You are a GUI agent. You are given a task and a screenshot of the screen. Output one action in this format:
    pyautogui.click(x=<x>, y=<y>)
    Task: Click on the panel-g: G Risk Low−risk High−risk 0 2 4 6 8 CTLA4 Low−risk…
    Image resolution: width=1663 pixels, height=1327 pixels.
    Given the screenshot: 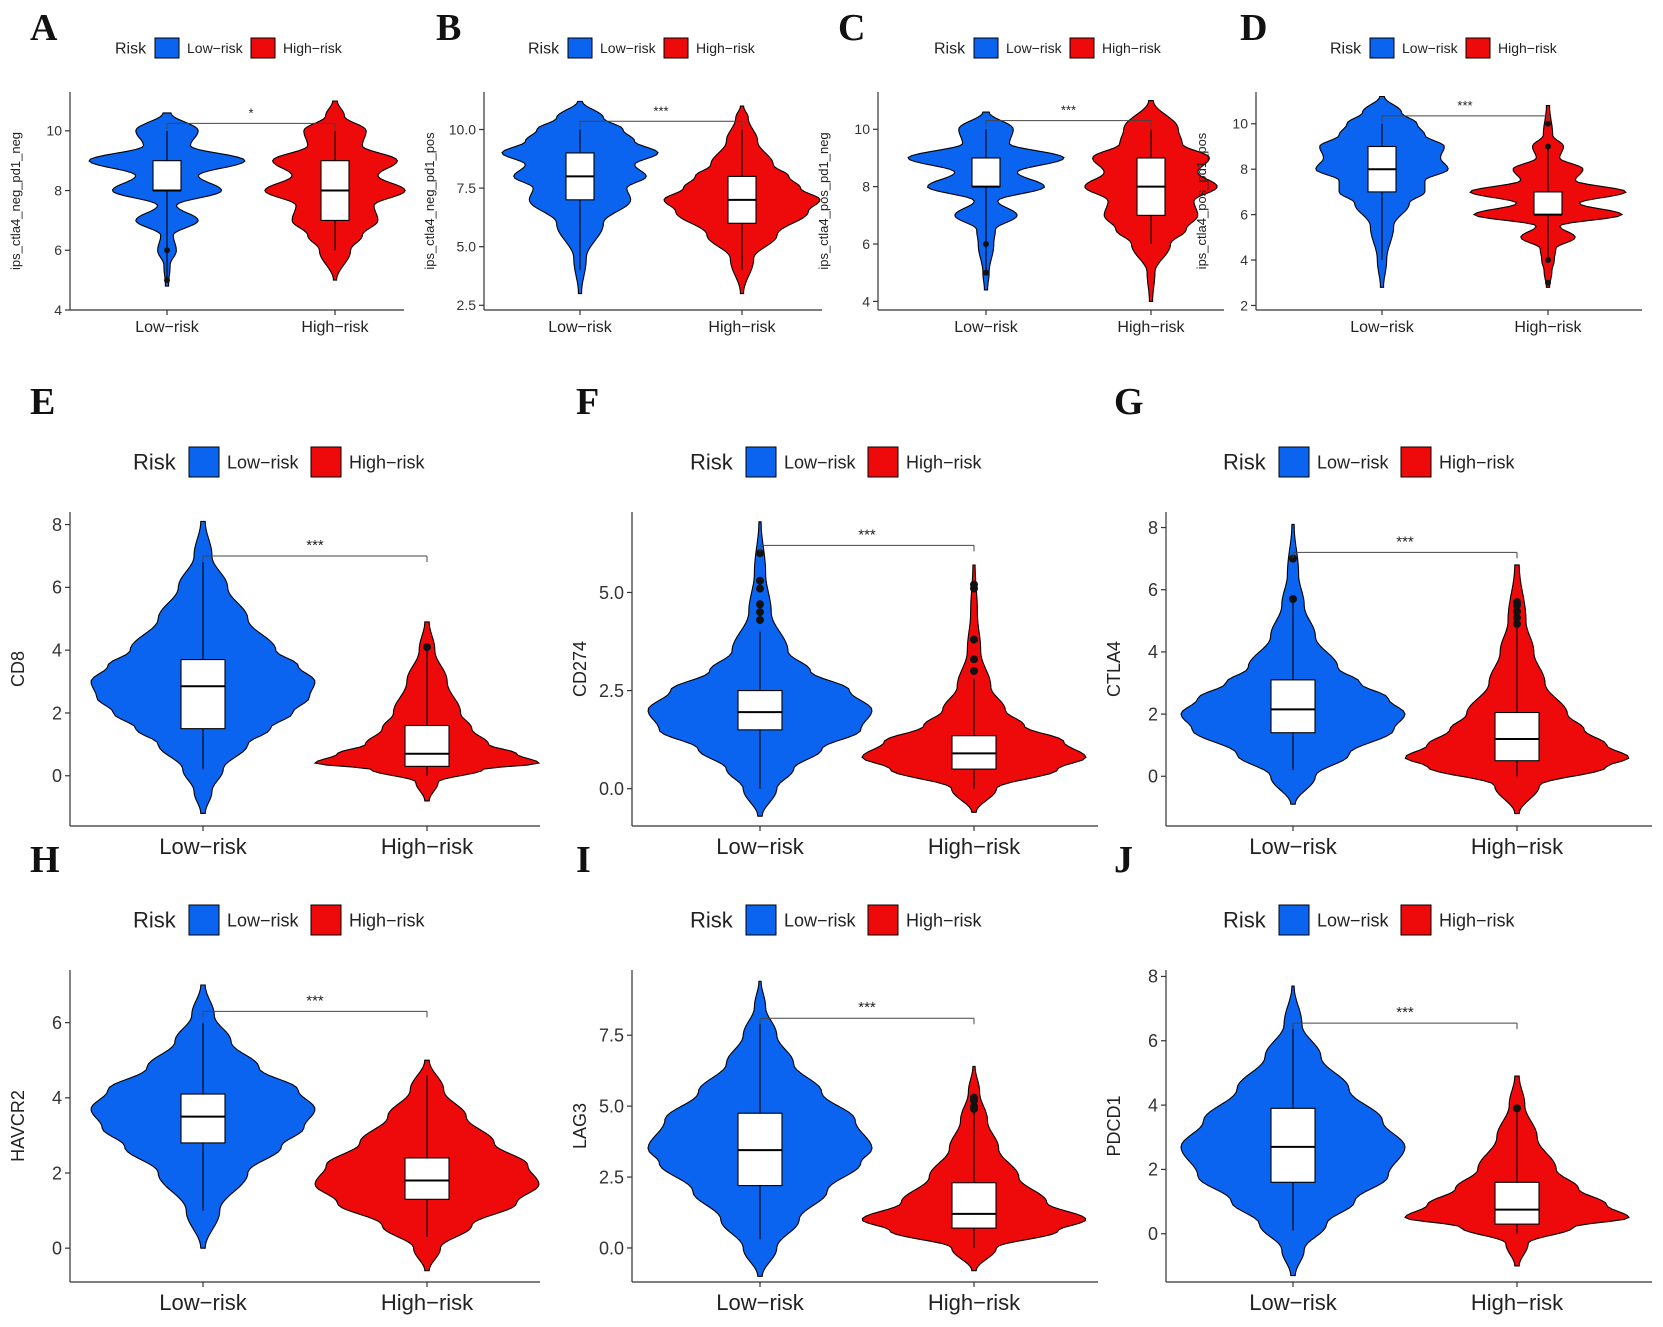 What is the action you would take?
    pyautogui.click(x=1378, y=620)
    